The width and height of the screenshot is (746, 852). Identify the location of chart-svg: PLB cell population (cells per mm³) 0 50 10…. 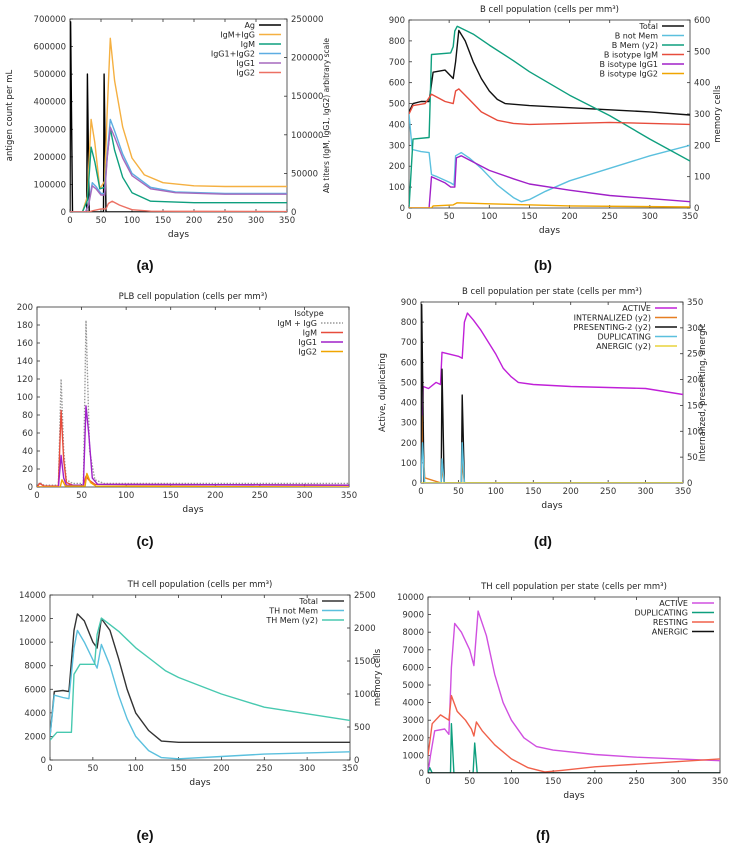
(187, 403).